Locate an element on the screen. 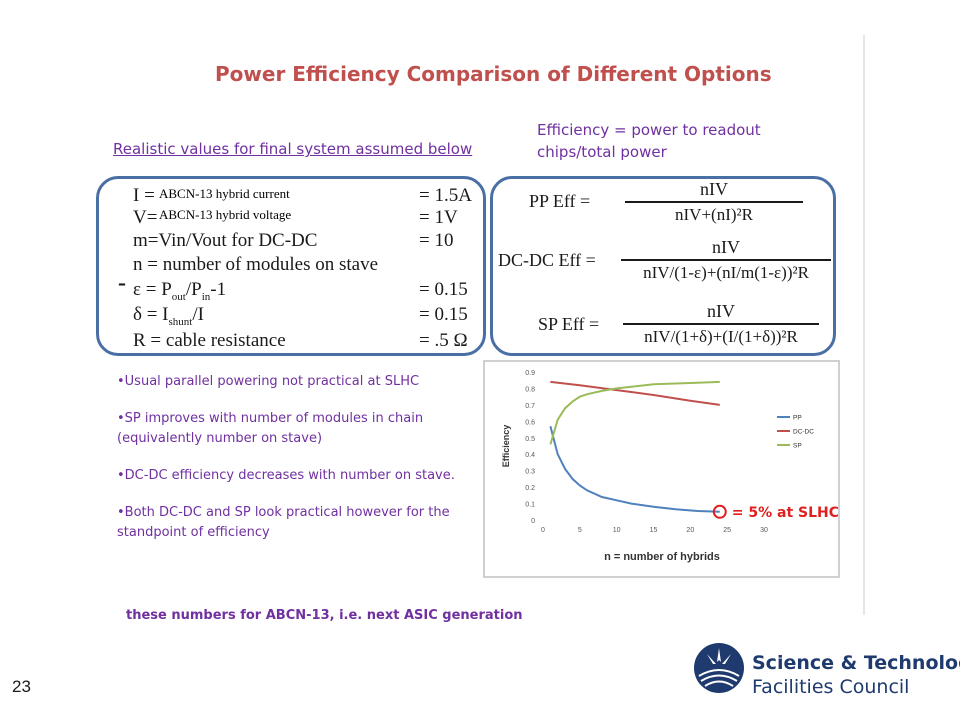 This screenshot has height=720, width=960. epsilon-value: = 0.15 is located at coordinates (443, 289).